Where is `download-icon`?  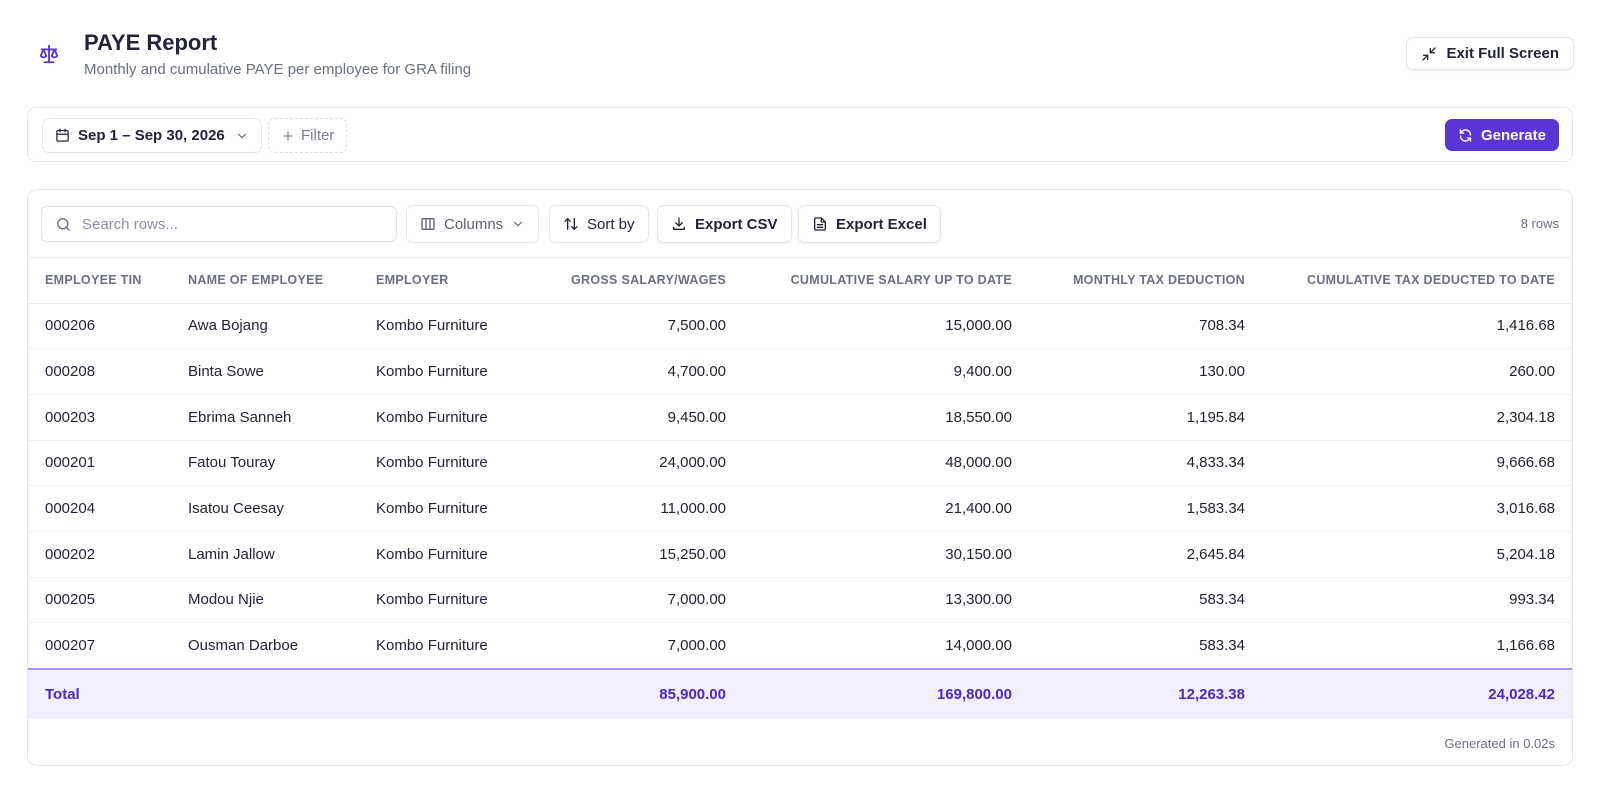 download-icon is located at coordinates (679, 223).